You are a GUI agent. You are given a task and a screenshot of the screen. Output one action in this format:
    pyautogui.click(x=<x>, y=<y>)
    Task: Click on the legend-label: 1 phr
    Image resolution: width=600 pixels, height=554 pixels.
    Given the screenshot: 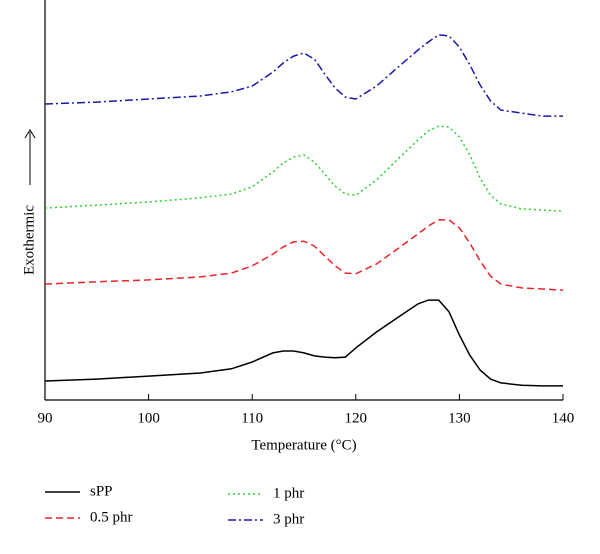 What is the action you would take?
    pyautogui.click(x=288, y=493)
    